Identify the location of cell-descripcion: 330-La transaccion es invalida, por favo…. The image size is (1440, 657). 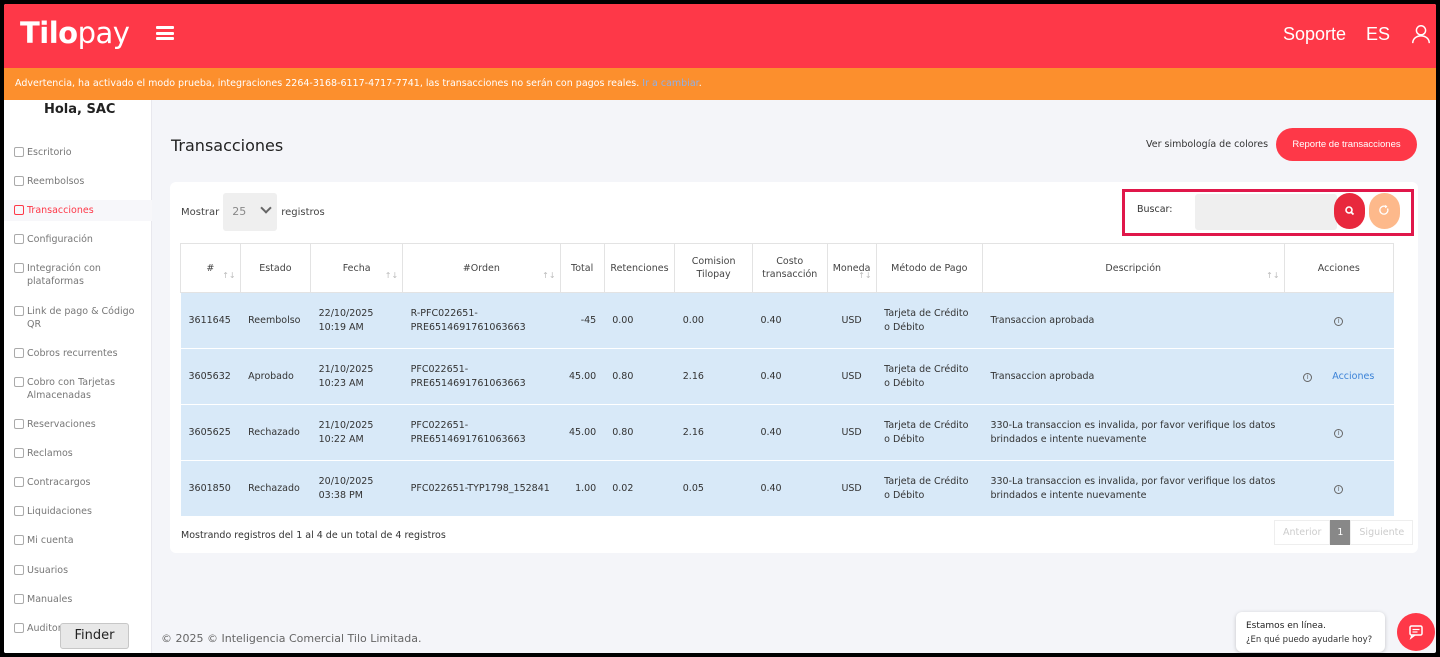
(1133, 488).